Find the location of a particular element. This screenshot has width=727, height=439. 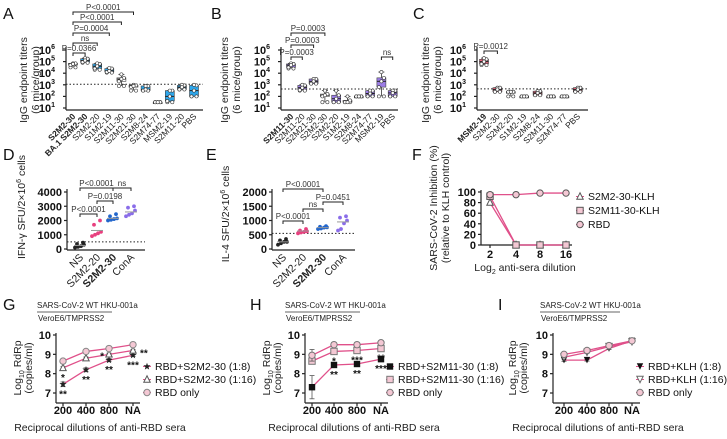

group-label: ConA is located at coordinates (335, 265).